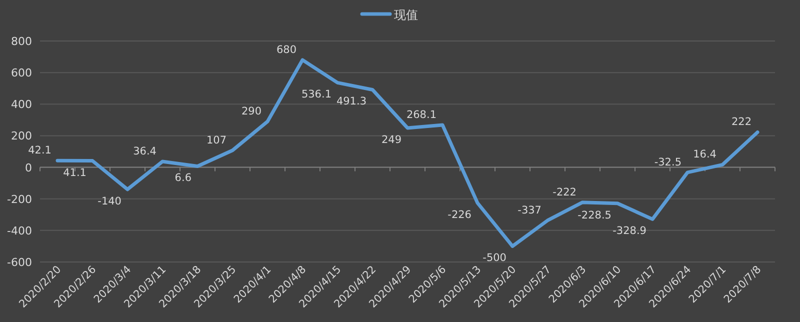 The image size is (800, 322). Describe the element at coordinates (316, 94) in the screenshot. I see `data-label: 536.1` at that location.